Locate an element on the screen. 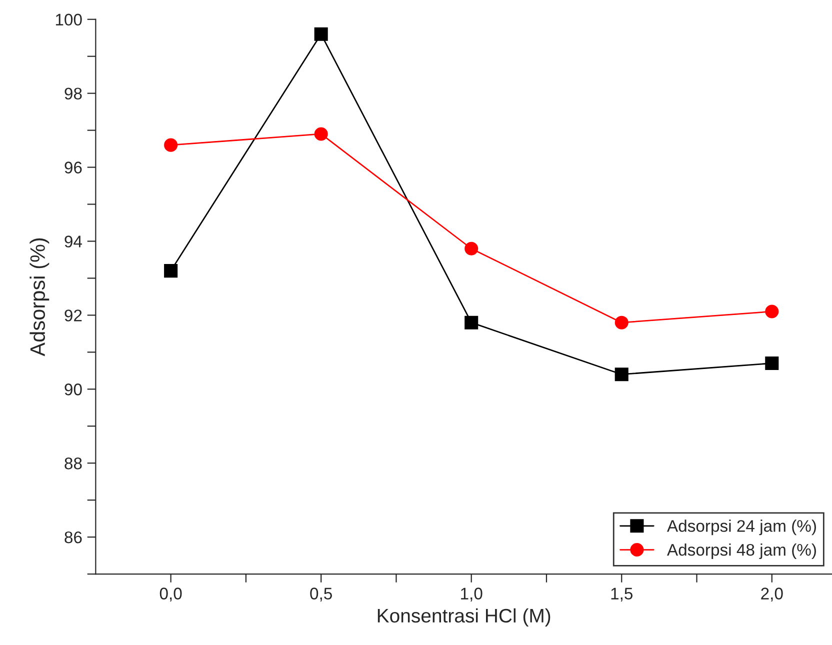 The width and height of the screenshot is (832, 645). y-axis-title: Adsorpsi (%) is located at coordinates (40, 297).